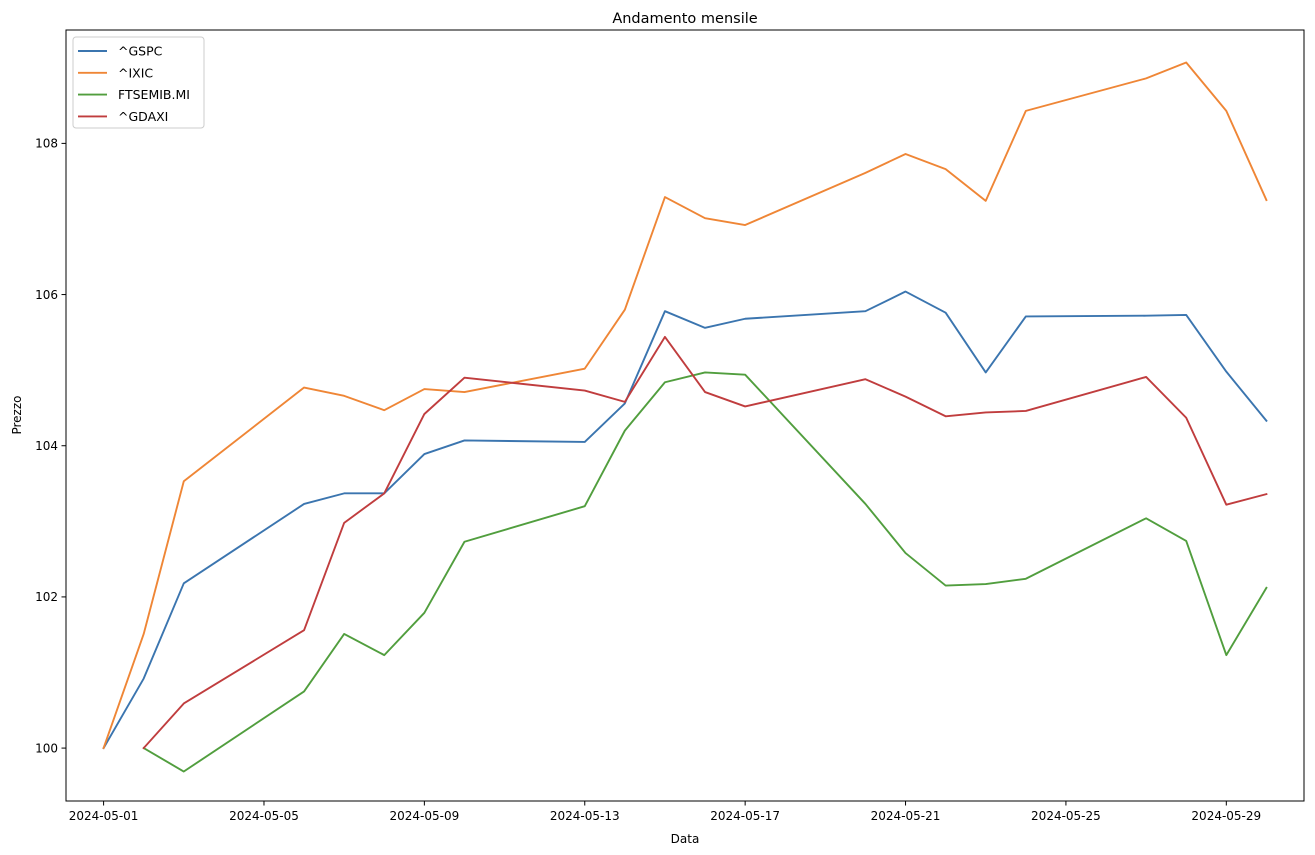 The width and height of the screenshot is (1315, 855). Describe the element at coordinates (424, 816) in the screenshot. I see `x-tick-label: 2024-05-09` at that location.